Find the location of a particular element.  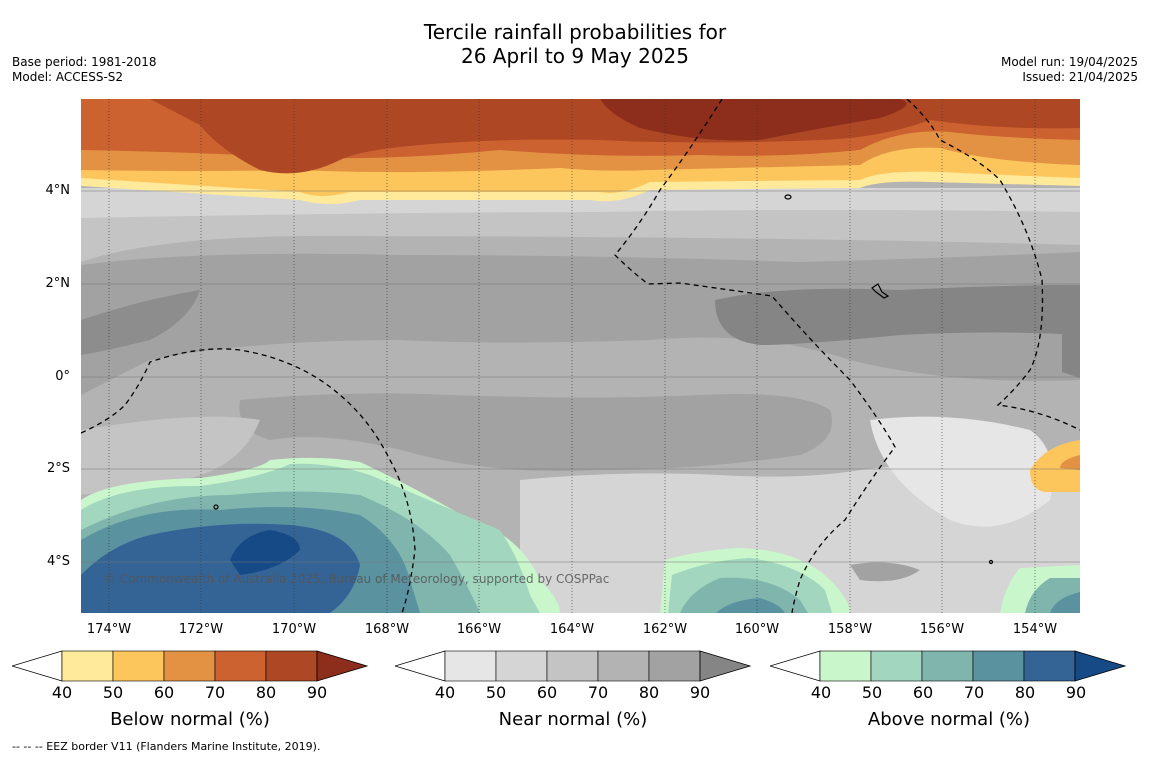

model-run-label: Model run: 19/04/2025 is located at coordinates (1069, 62).